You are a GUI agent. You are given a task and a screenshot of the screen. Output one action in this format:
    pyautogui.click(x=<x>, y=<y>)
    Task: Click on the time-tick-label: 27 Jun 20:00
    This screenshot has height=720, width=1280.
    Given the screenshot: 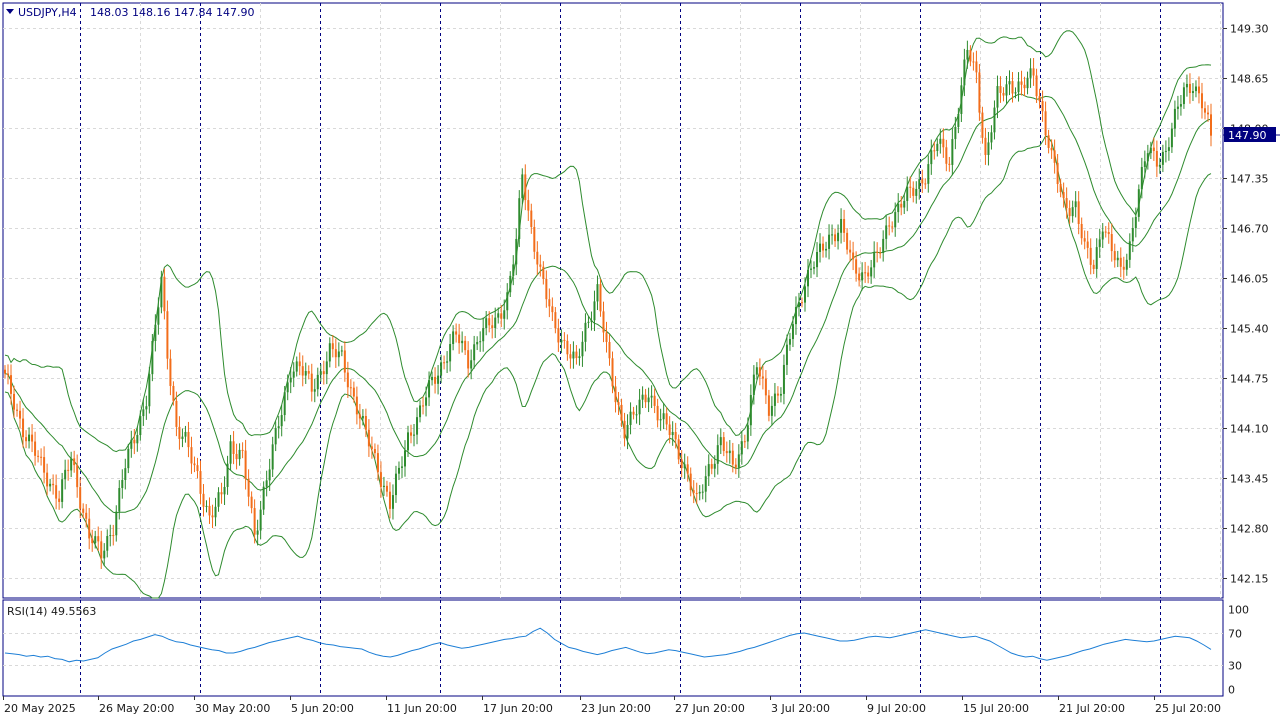 What is the action you would take?
    pyautogui.click(x=710, y=708)
    